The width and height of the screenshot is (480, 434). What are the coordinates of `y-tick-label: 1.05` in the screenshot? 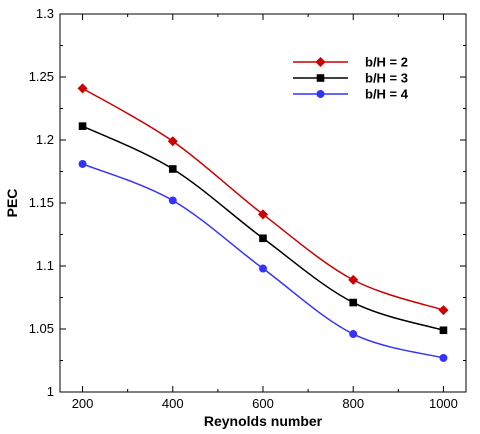 It's located at (41, 328).